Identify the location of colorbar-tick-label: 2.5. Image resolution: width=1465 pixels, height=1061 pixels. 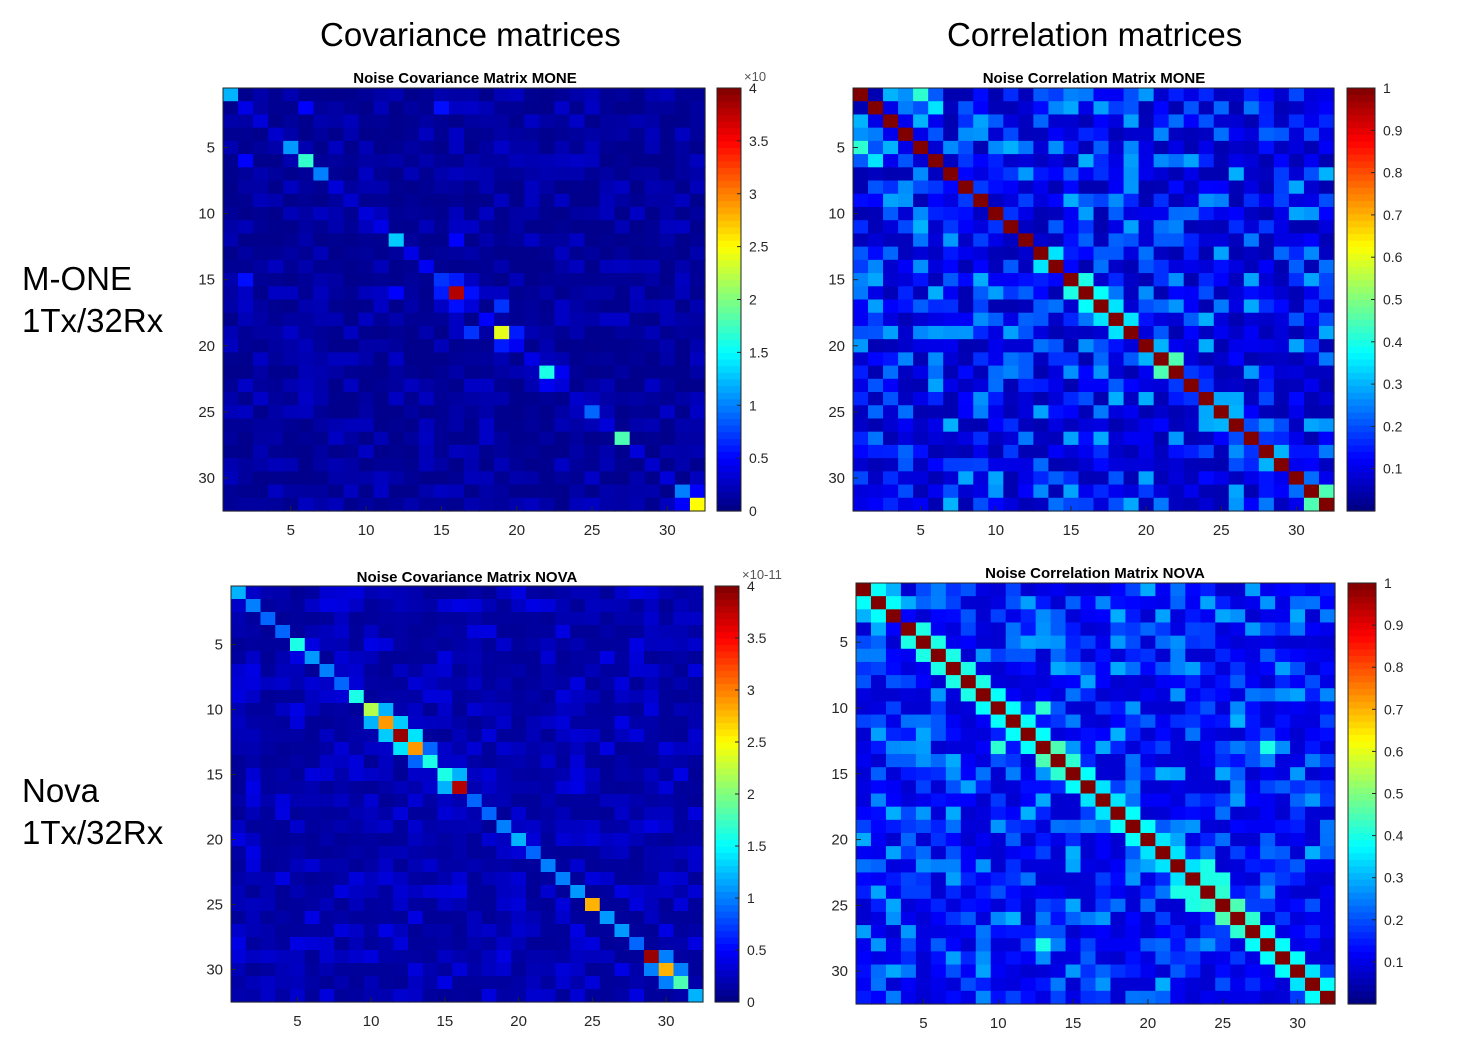
(759, 247).